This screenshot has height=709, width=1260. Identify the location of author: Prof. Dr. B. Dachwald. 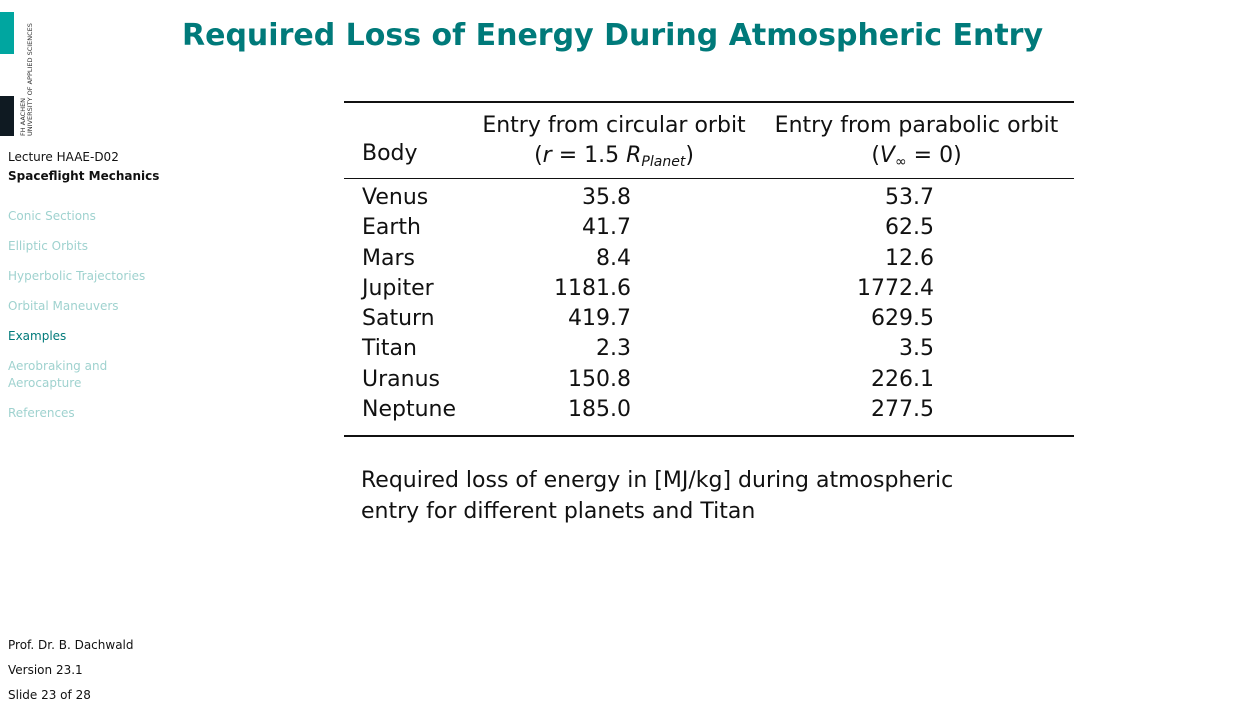
(71, 645).